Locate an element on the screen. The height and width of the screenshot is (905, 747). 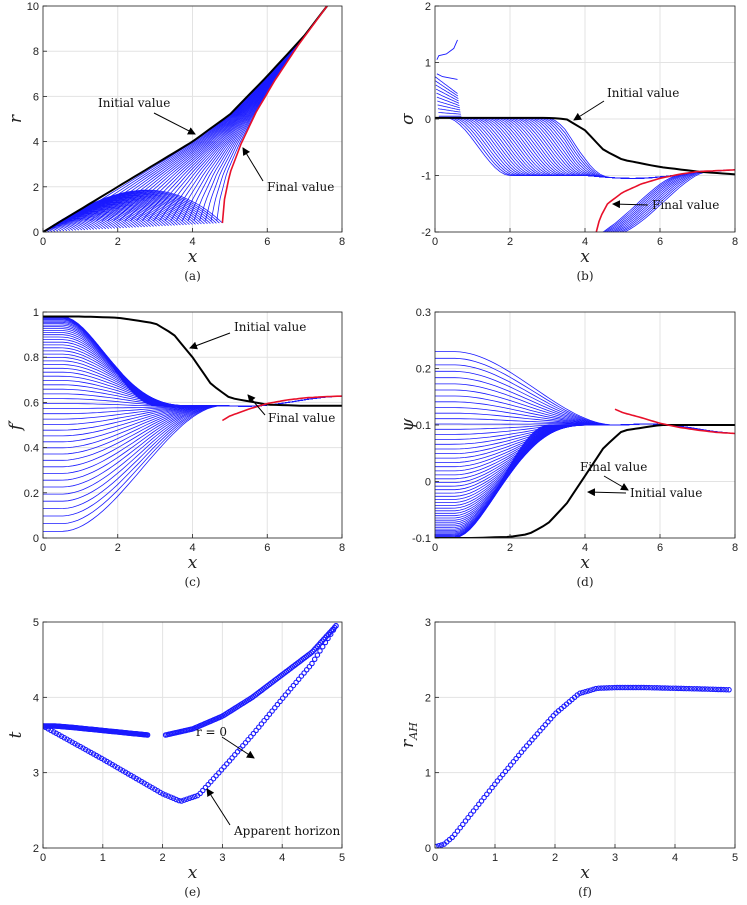
x-tick-label: 2 is located at coordinates (163, 858).